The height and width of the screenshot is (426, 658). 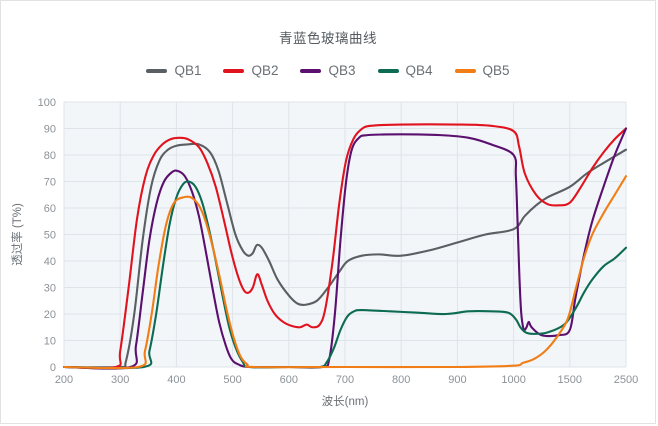 I want to click on x-axis-tick-label: 500, so click(x=232, y=380).